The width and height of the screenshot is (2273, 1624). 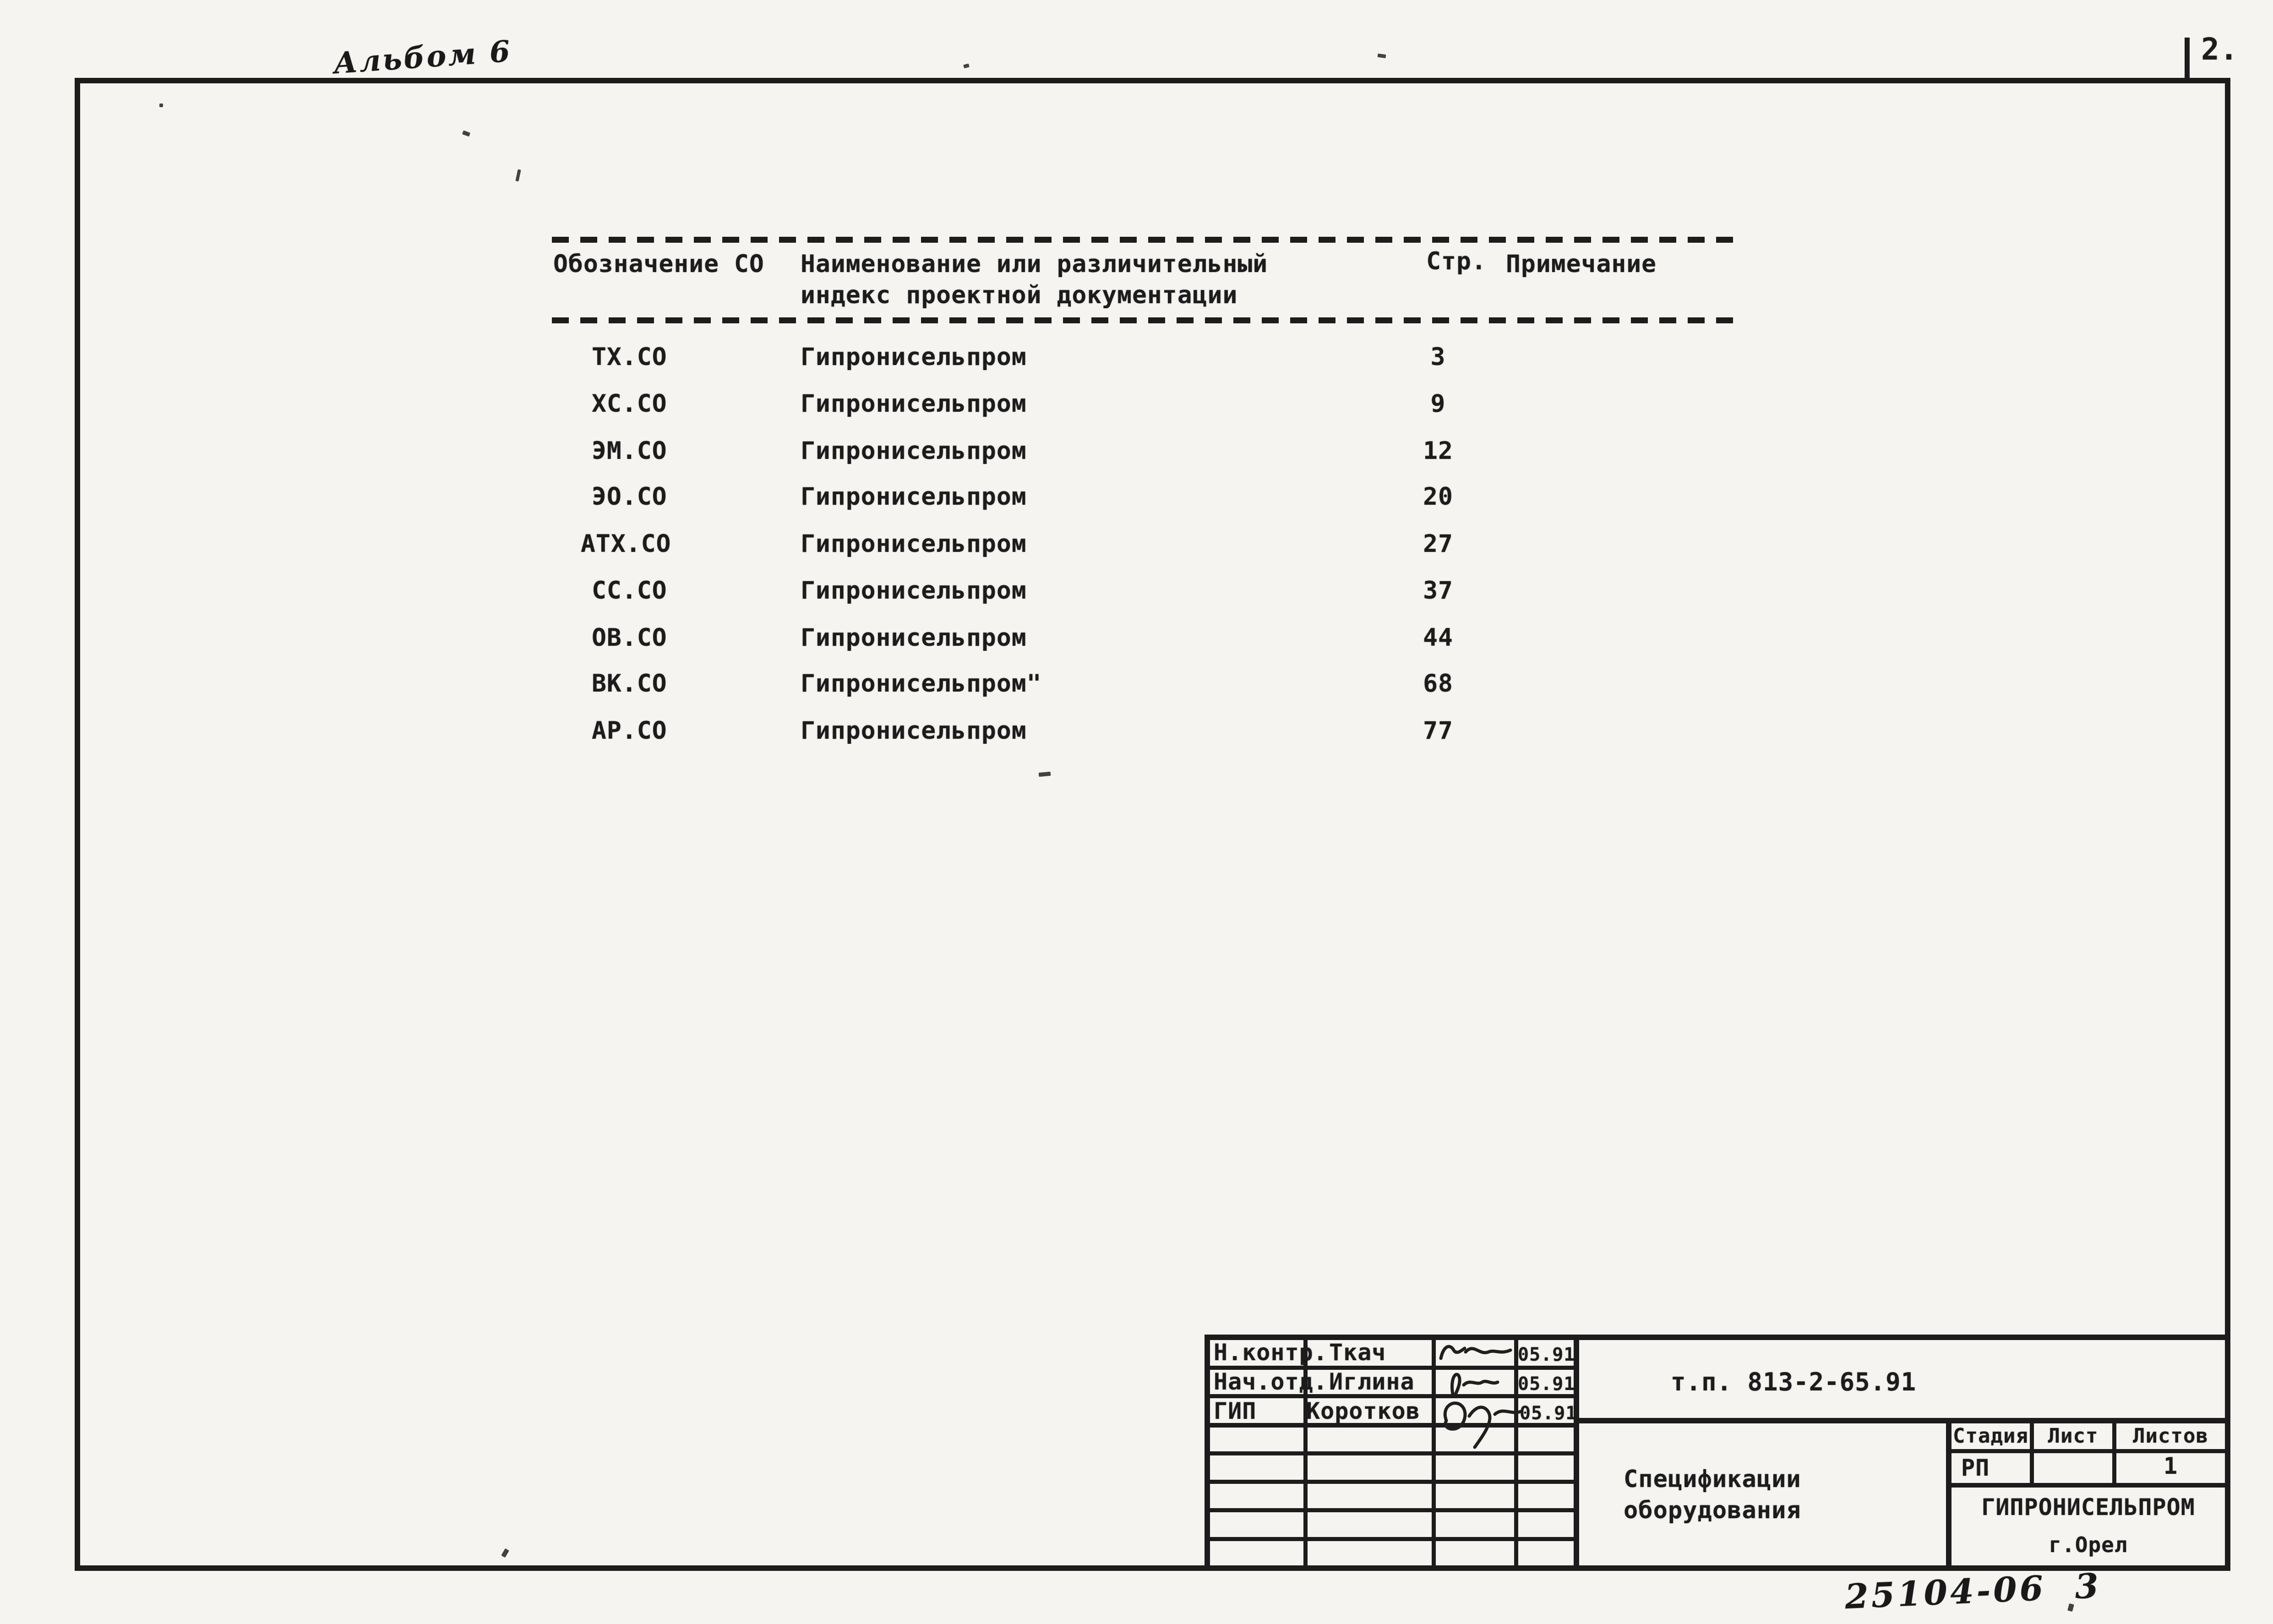 I want to click on table-row: ЭМ.СО Гипронисельпром 12, so click(x=1136, y=451).